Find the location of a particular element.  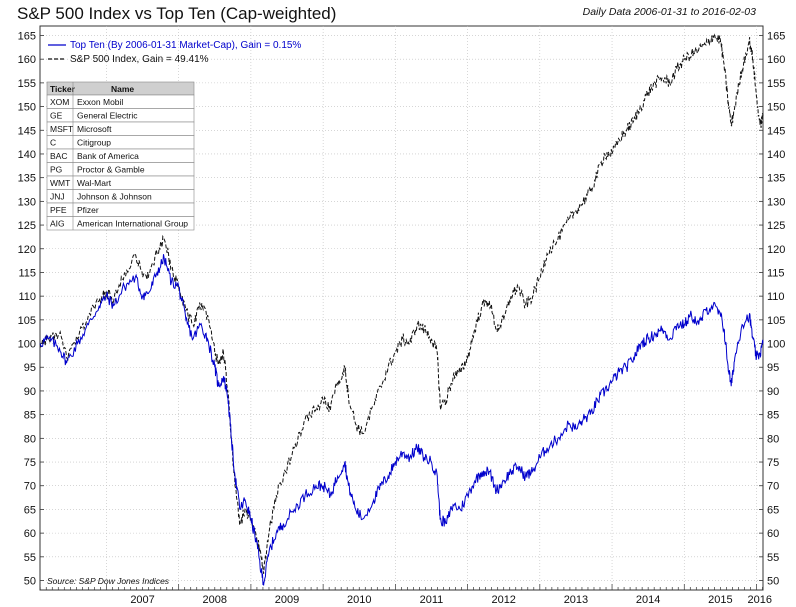

y-tick-label-right: 75 is located at coordinates (773, 463).